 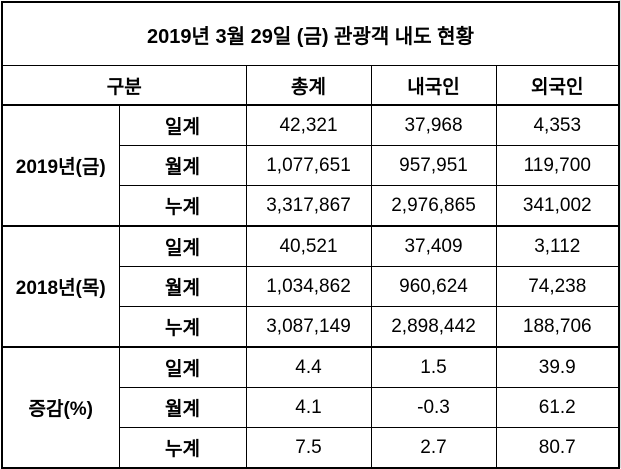 I want to click on value-cell: 1,034,862, so click(x=308, y=286).